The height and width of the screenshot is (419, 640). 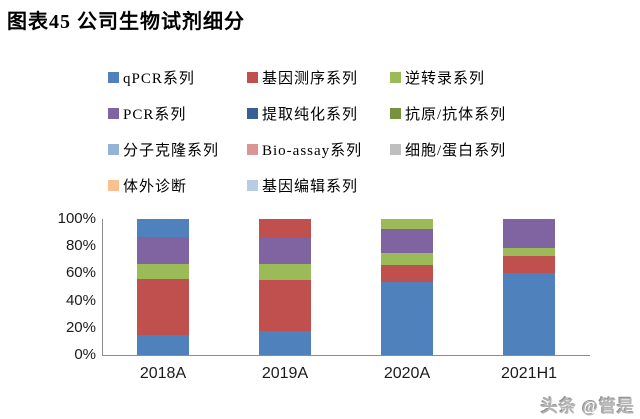 What do you see at coordinates (76, 218) in the screenshot?
I see `y-tick-label: 100%` at bounding box center [76, 218].